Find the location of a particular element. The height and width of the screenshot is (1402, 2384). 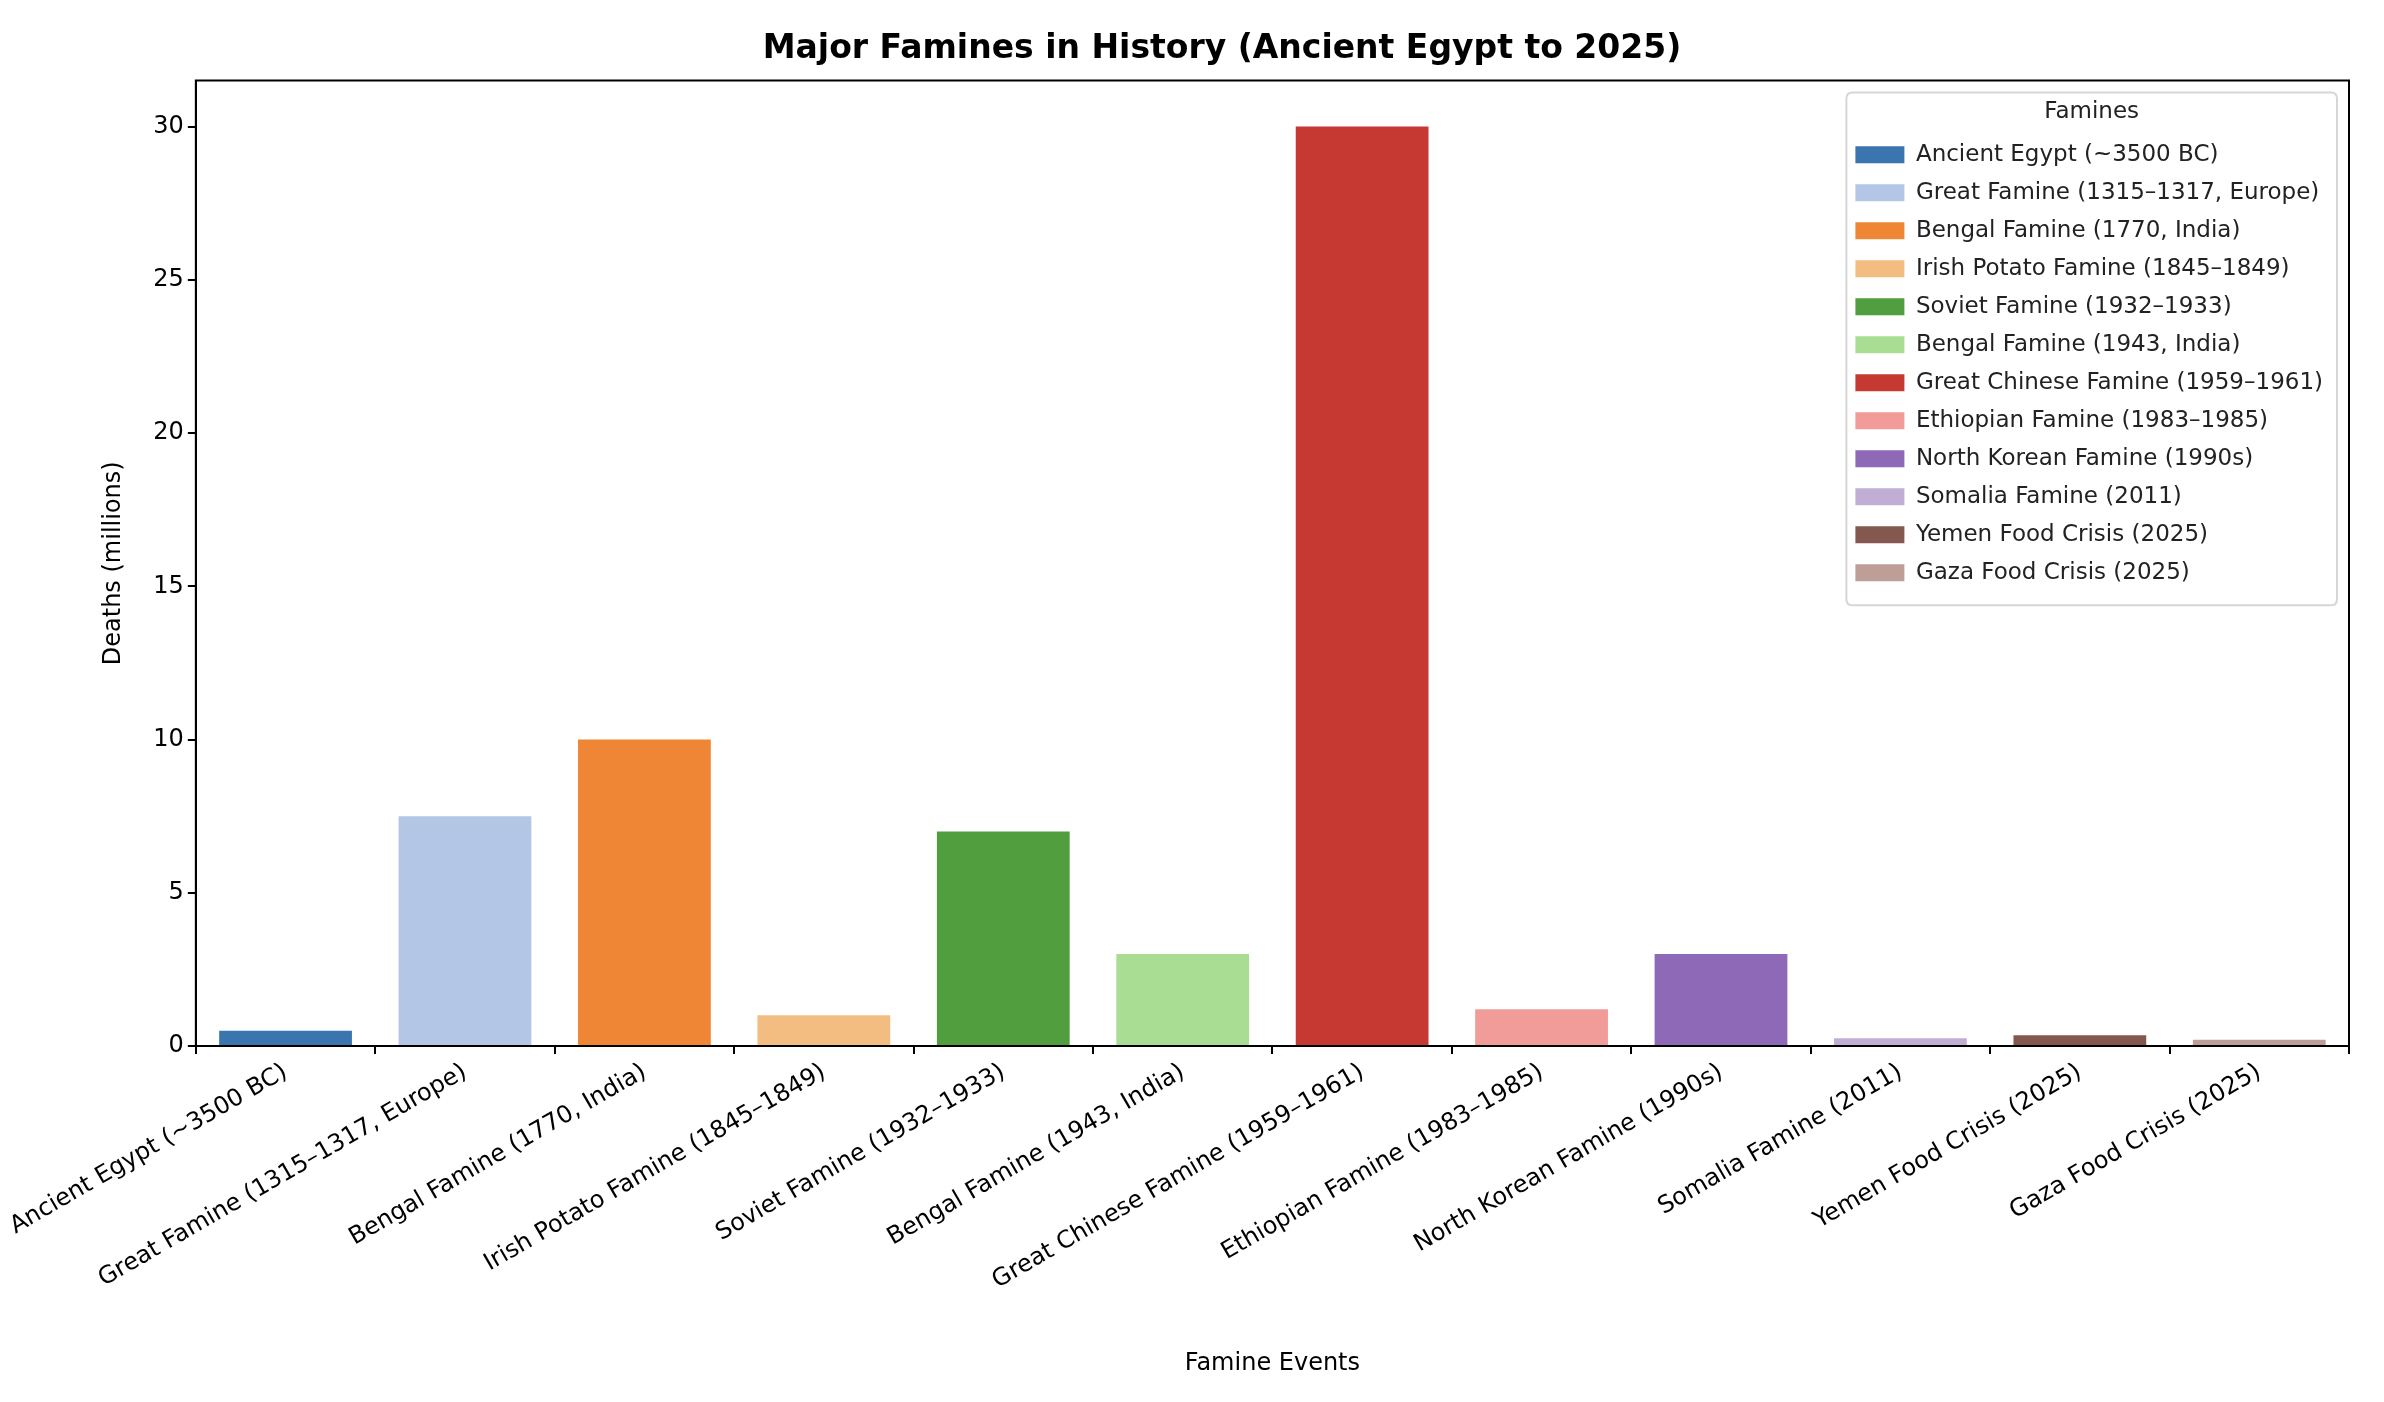

y-tick-label: 15 is located at coordinates (168, 584).